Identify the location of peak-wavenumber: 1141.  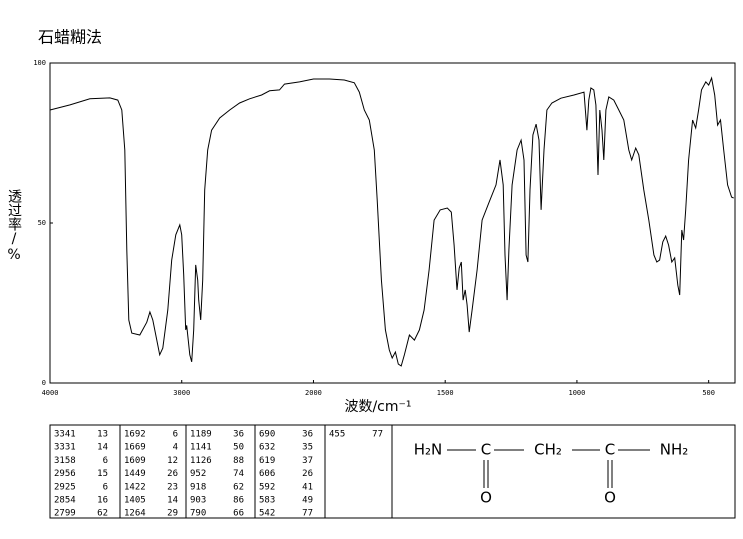
(201, 448).